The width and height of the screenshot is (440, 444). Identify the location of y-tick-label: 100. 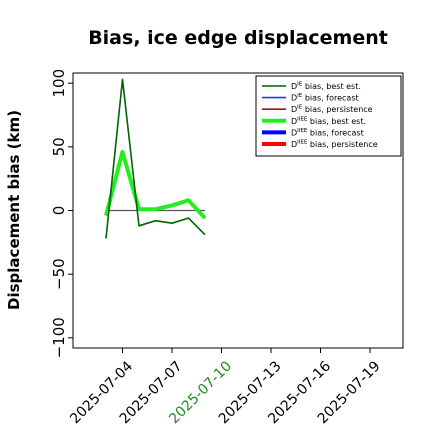
(59, 83).